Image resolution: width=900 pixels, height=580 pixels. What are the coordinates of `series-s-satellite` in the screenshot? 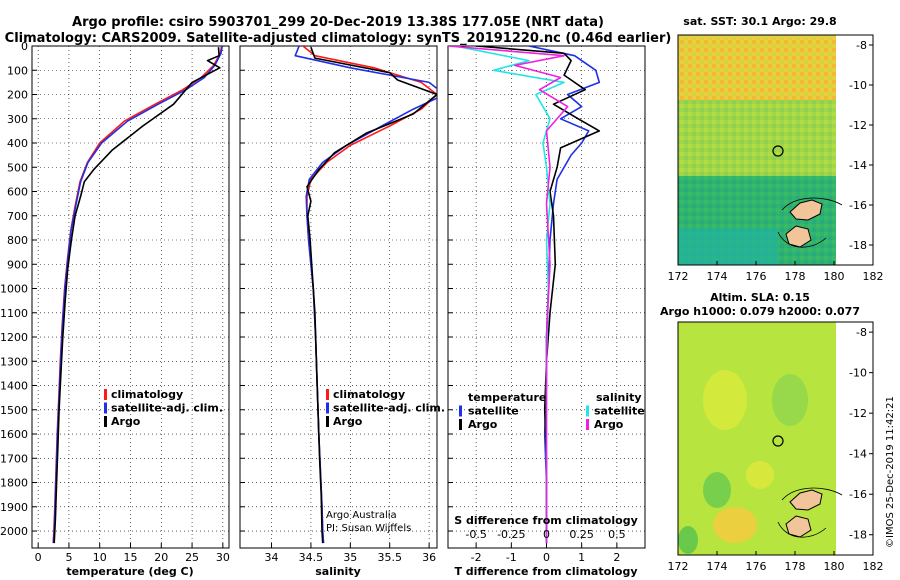 It's located at (509, 295).